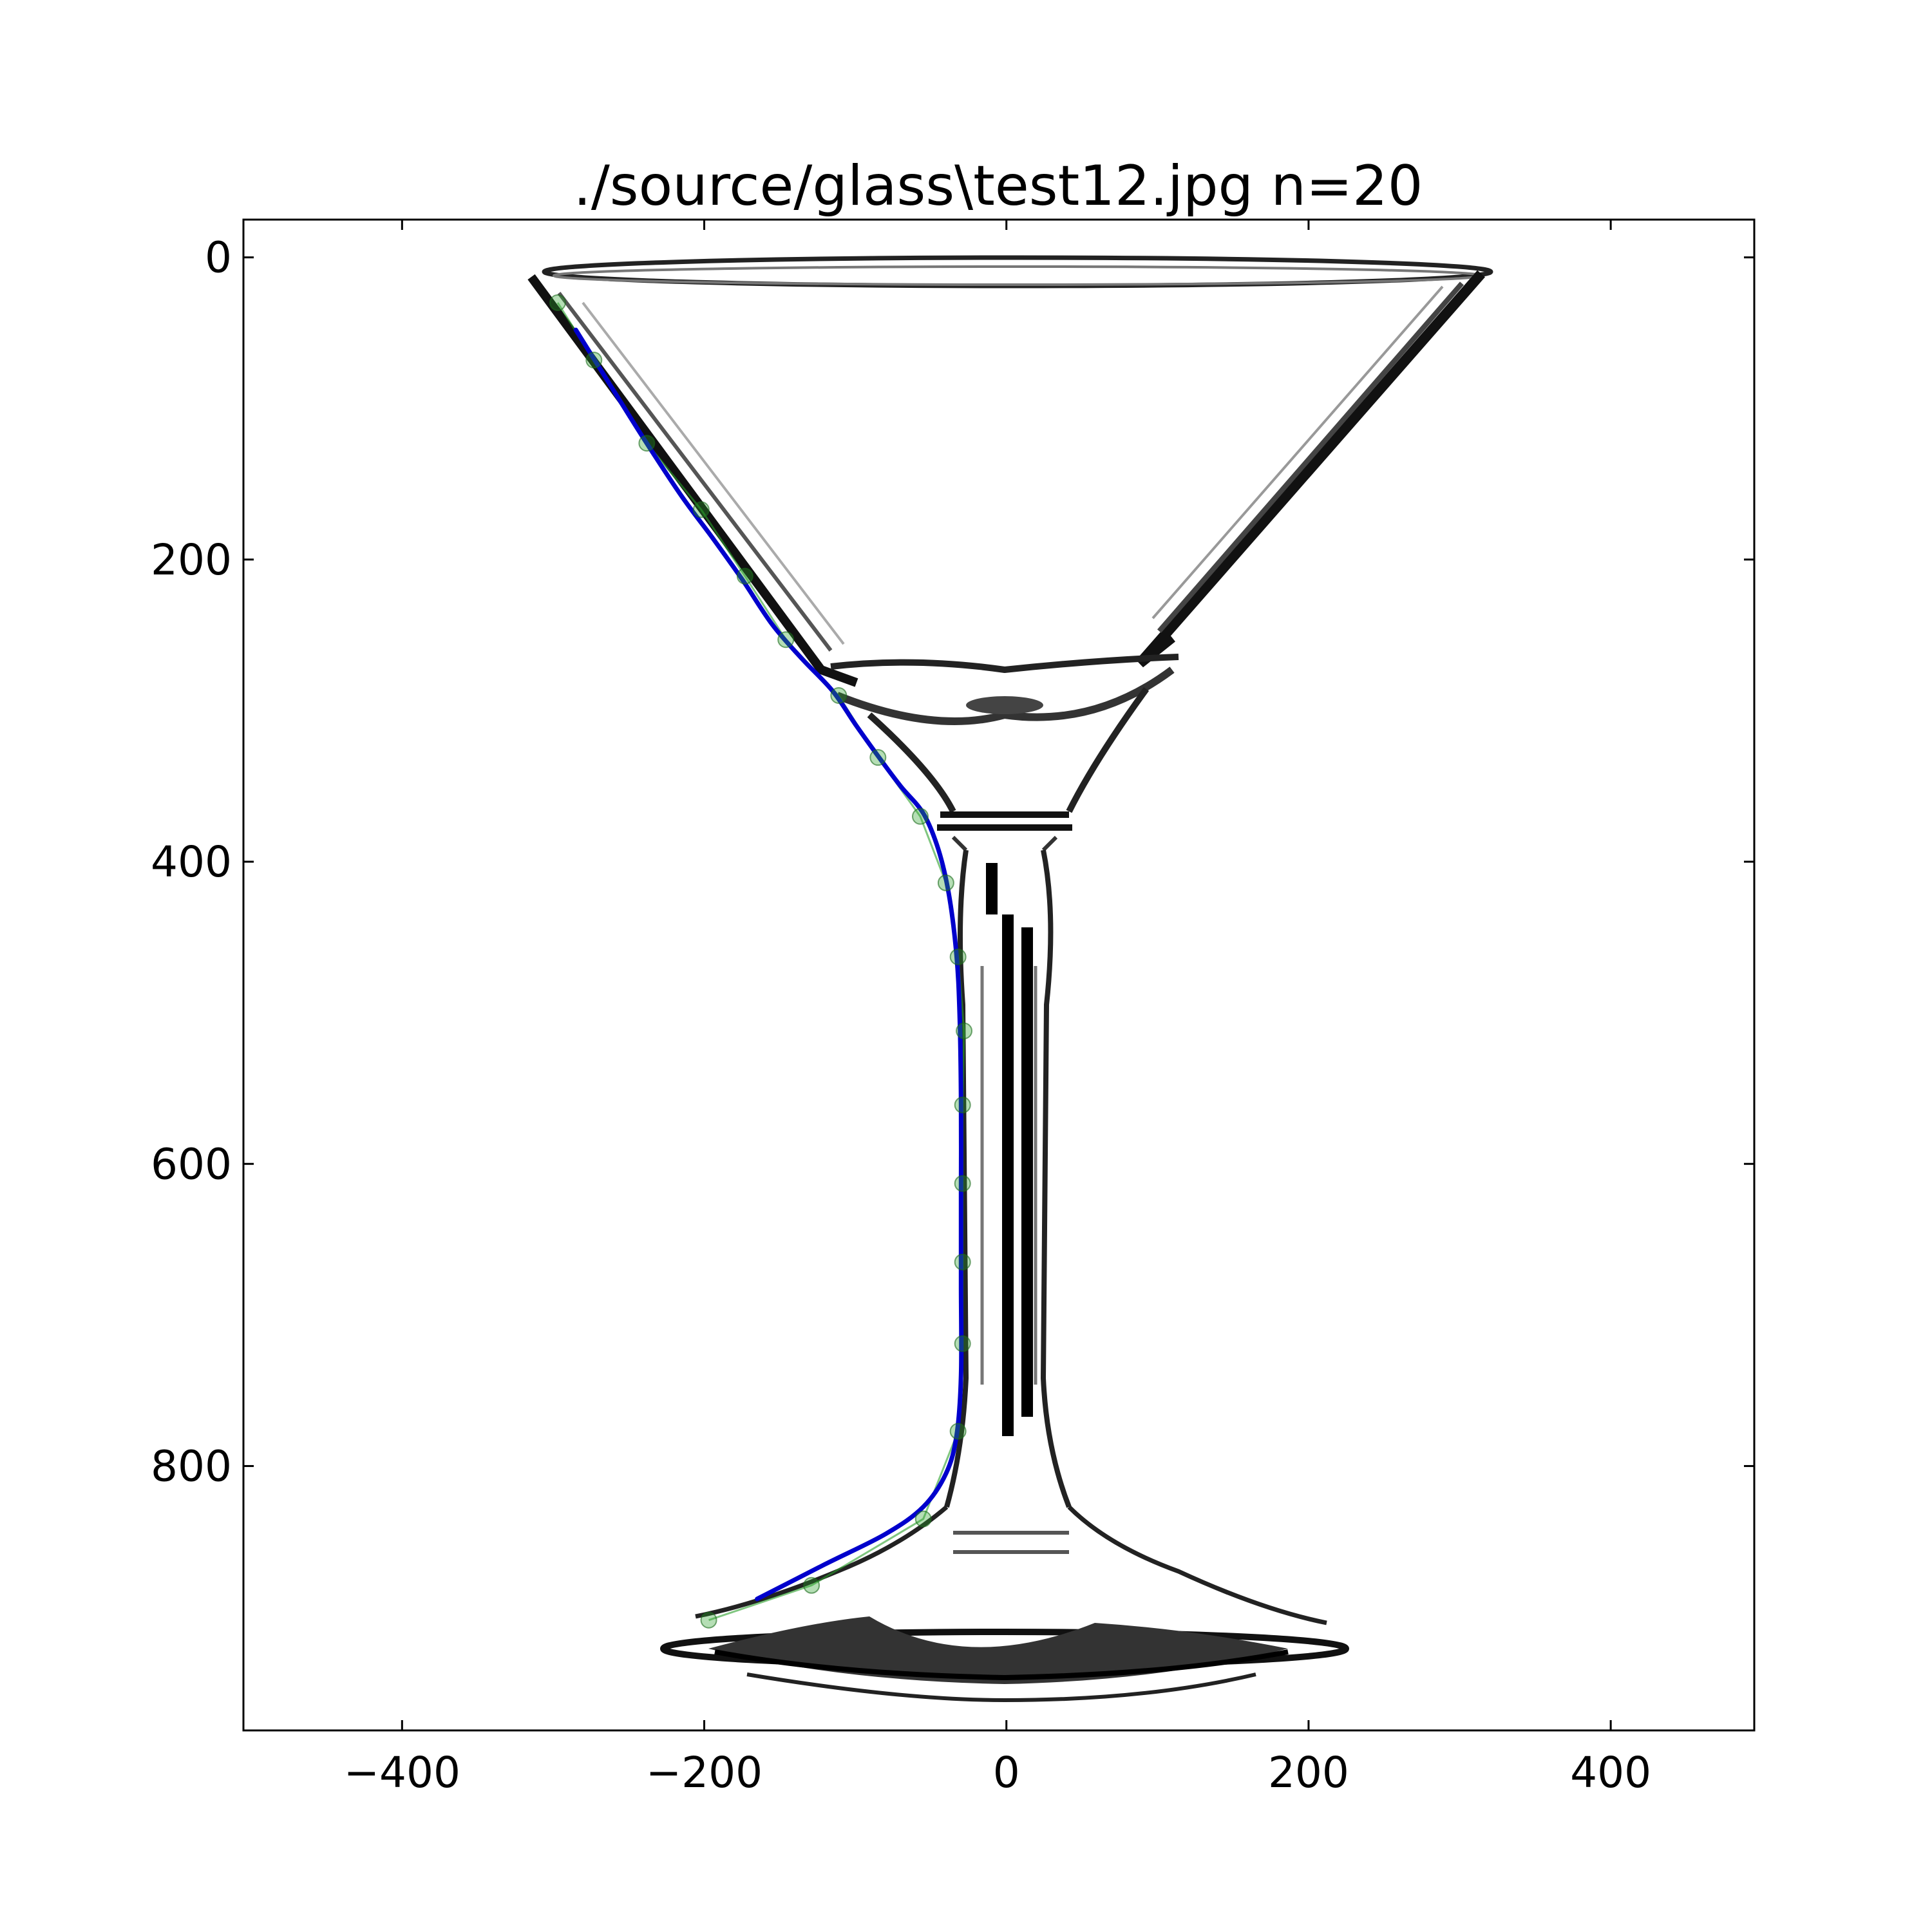 The image size is (1932, 1932). I want to click on x-tick-label: 200, so click(1308, 1772).